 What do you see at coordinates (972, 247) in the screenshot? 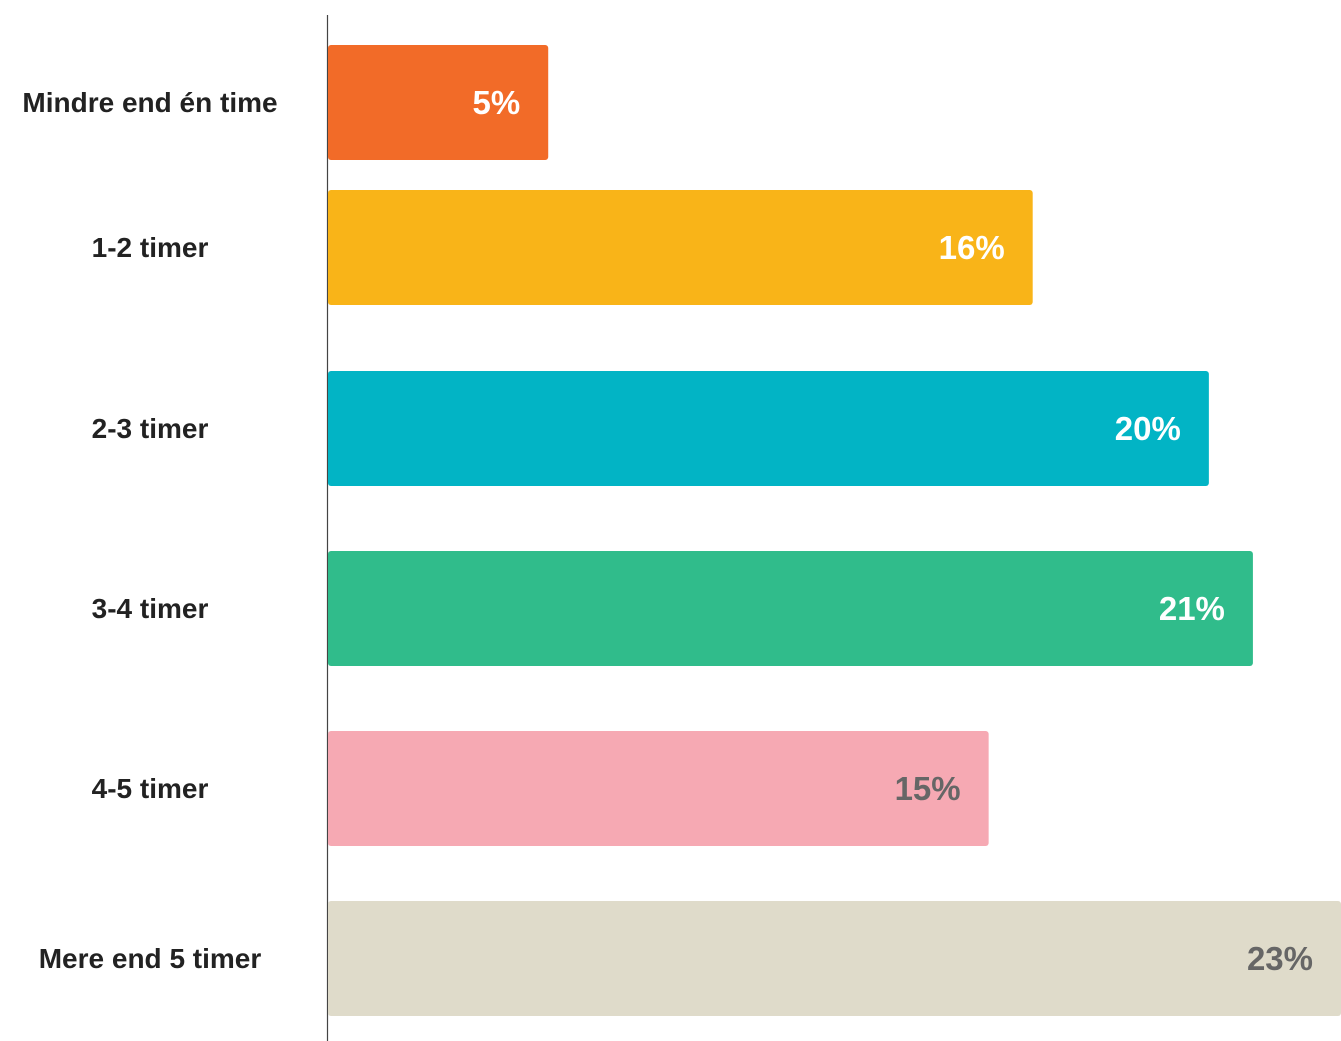
I see `value-label: 16%` at bounding box center [972, 247].